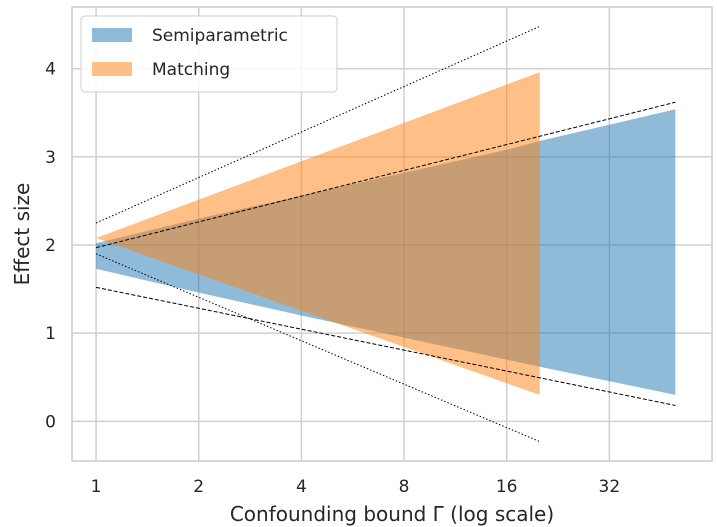 The width and height of the screenshot is (717, 527). What do you see at coordinates (507, 487) in the screenshot?
I see `x-tick-label: 16` at bounding box center [507, 487].